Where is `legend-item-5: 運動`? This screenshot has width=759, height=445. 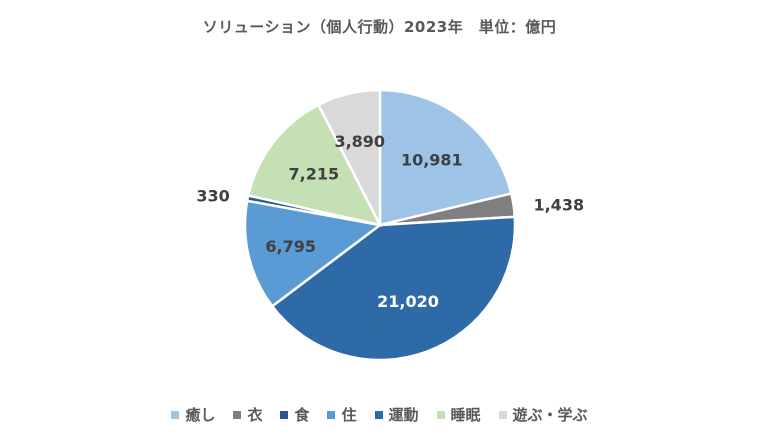 legend-item-5: 運動 is located at coordinates (396, 414).